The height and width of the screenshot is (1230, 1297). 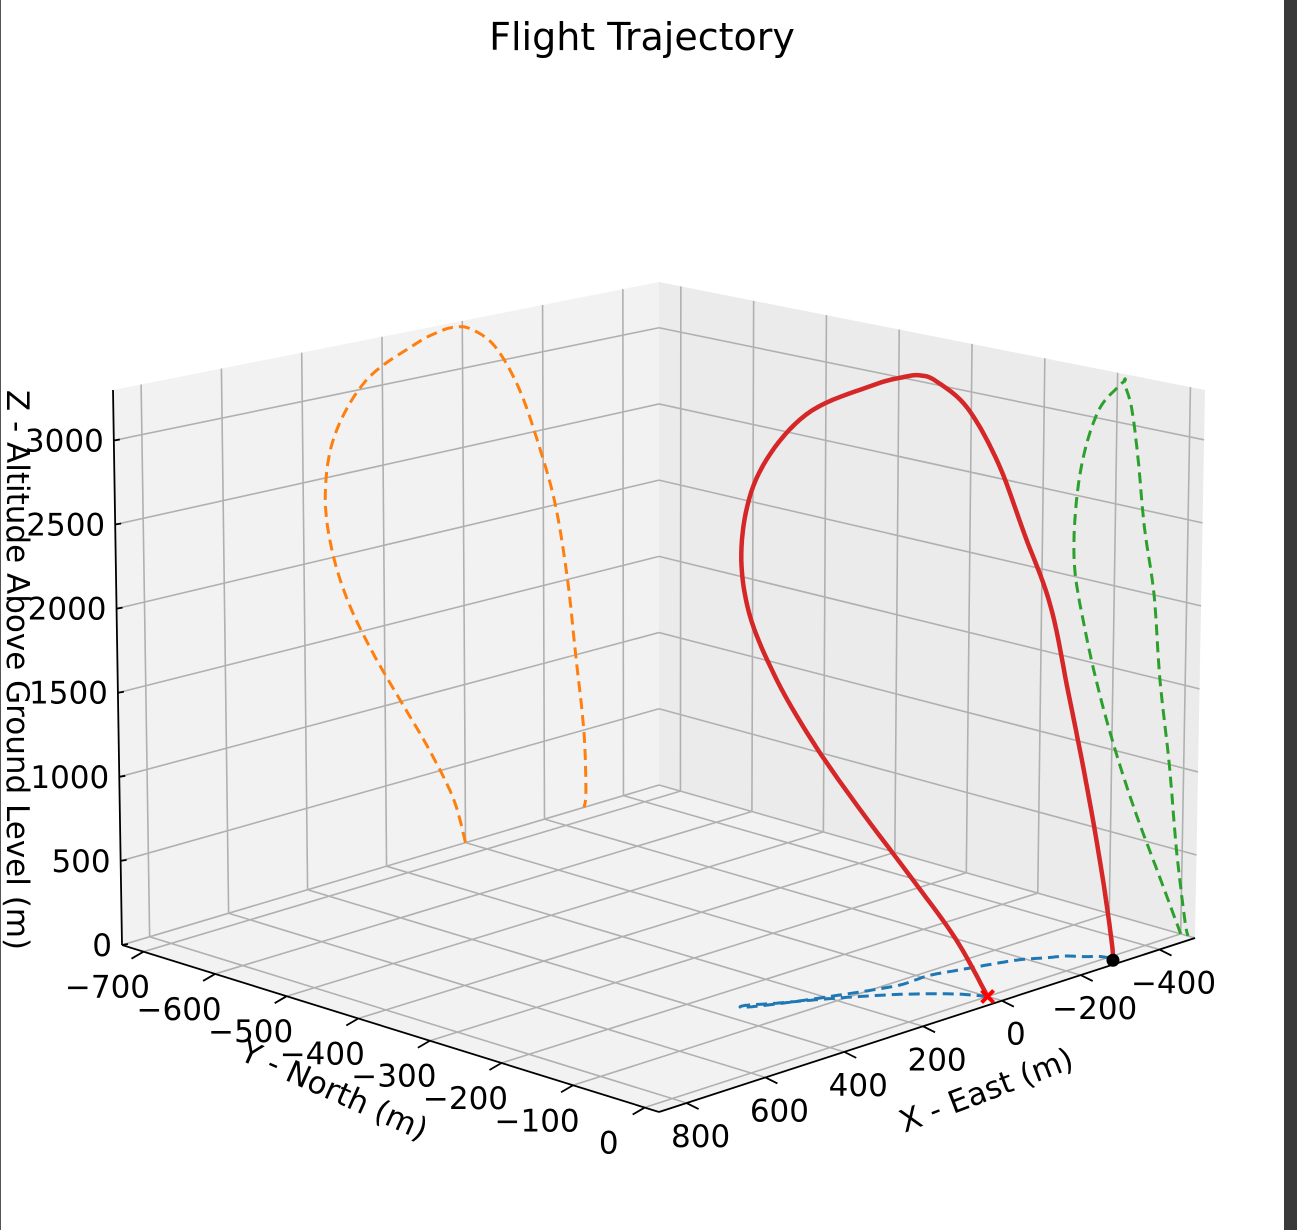 I want to click on x-tick-label: 800, so click(x=700, y=1137).